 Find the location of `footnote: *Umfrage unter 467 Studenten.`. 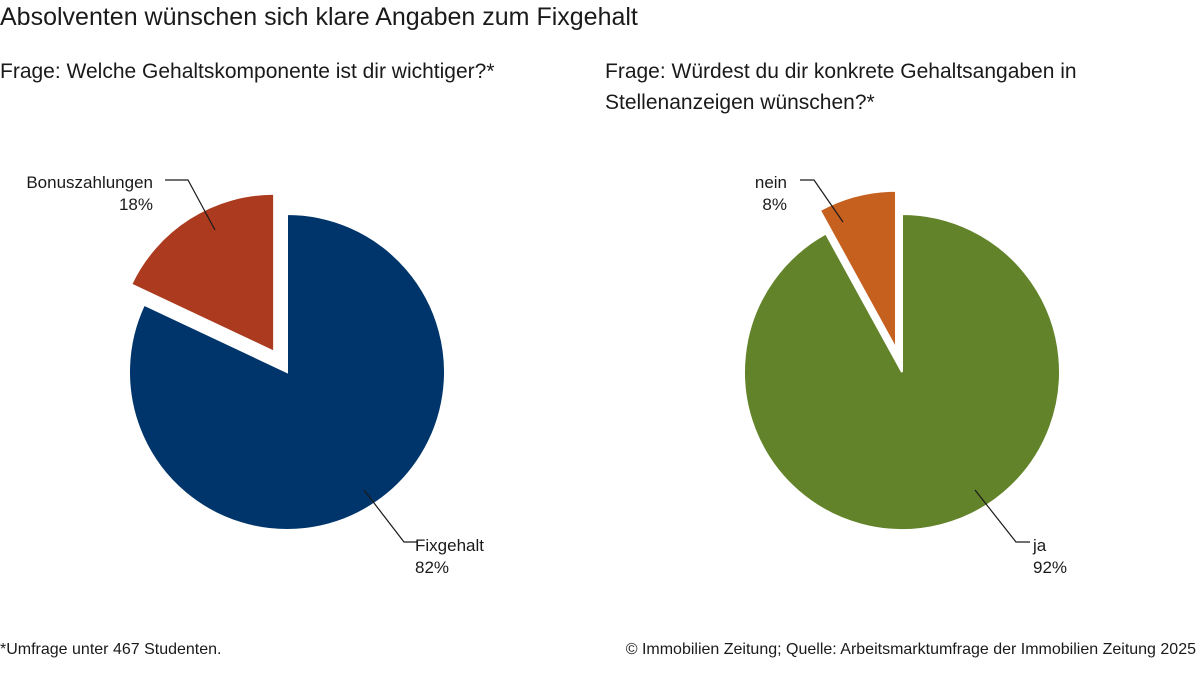

footnote: *Umfrage unter 467 Studenten. is located at coordinates (111, 649).